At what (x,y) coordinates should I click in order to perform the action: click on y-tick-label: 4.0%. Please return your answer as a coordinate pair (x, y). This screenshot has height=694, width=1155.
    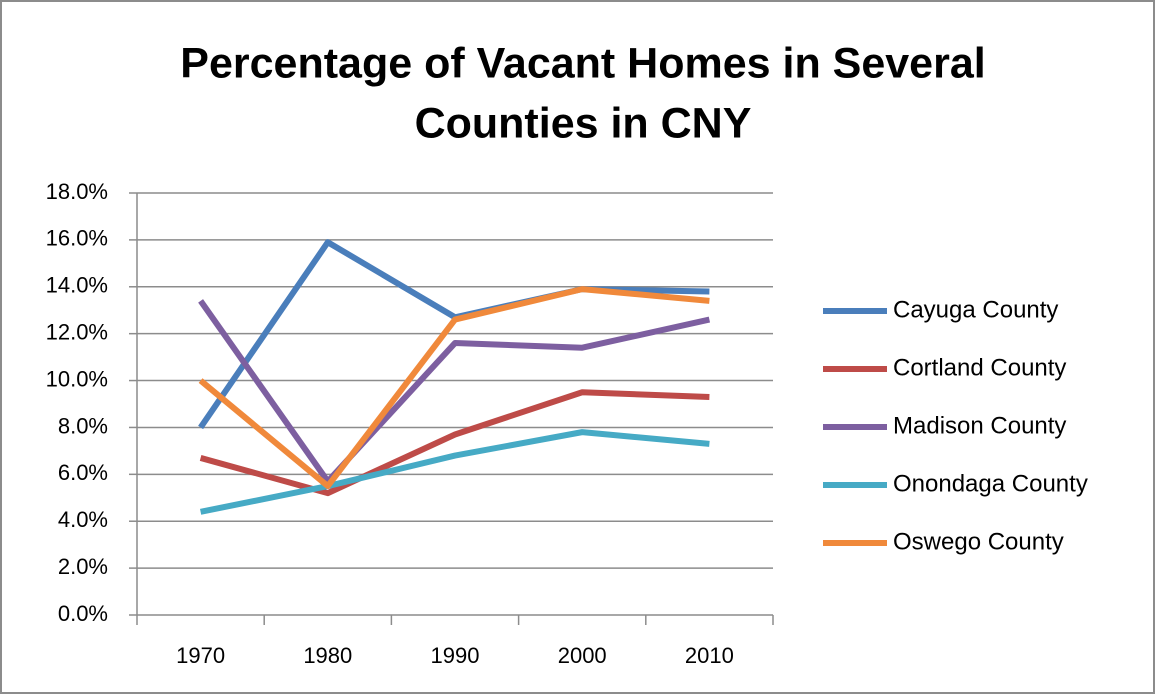
    Looking at the image, I should click on (83, 519).